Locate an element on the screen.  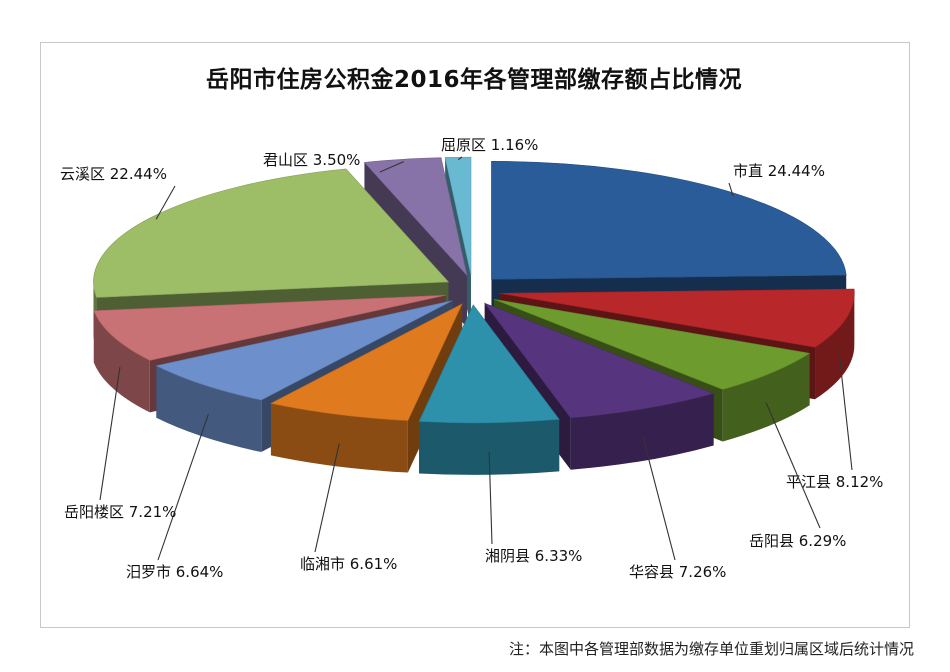
data-label: 岳阳楼区 7.21% is located at coordinates (120, 512).